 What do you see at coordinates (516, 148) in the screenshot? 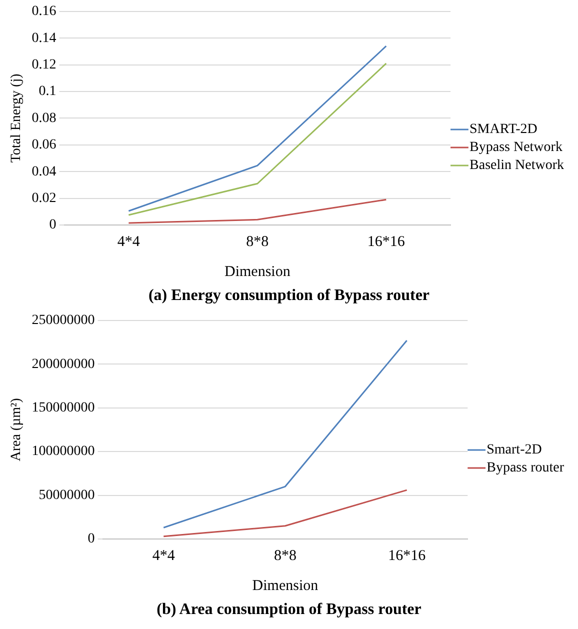
I see `legend-label: Bypass Network` at bounding box center [516, 148].